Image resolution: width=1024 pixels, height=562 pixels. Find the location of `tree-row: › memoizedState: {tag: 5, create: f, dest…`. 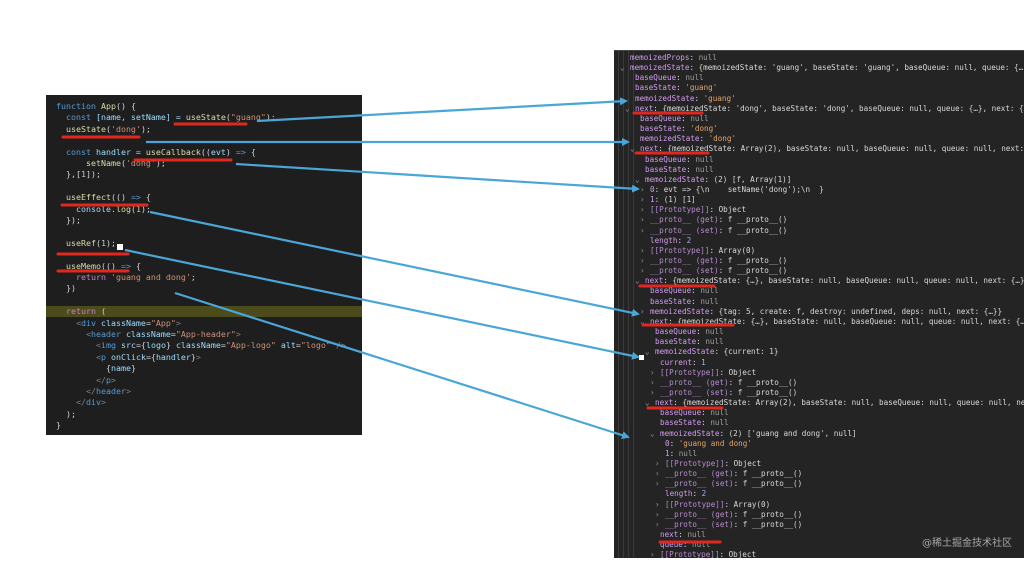

tree-row: › memoizedState: {tag: 5, create: f, dest… is located at coordinates (821, 312).